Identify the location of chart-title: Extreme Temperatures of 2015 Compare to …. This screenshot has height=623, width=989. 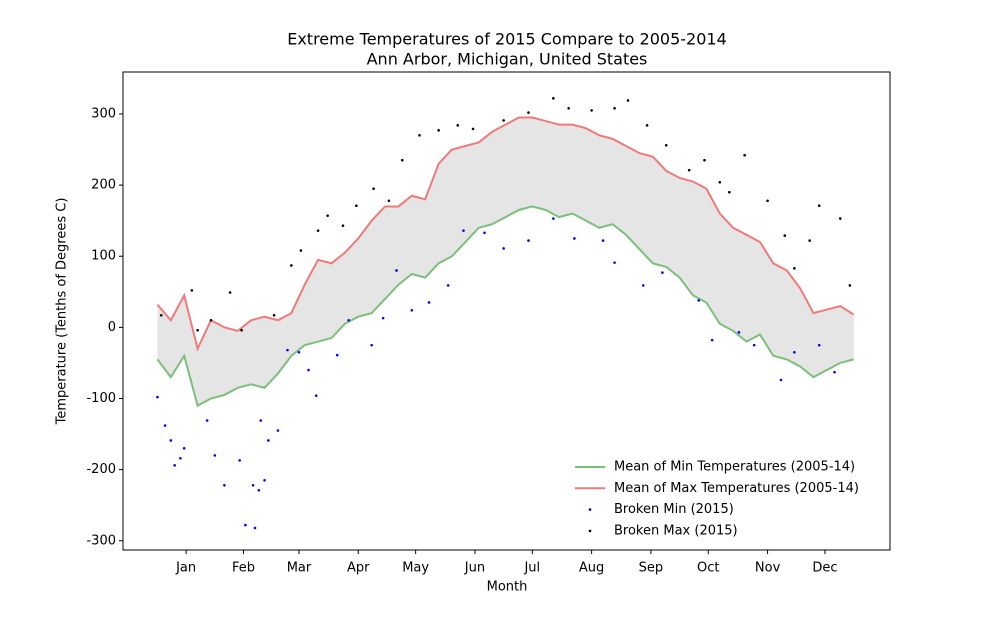
(507, 39).